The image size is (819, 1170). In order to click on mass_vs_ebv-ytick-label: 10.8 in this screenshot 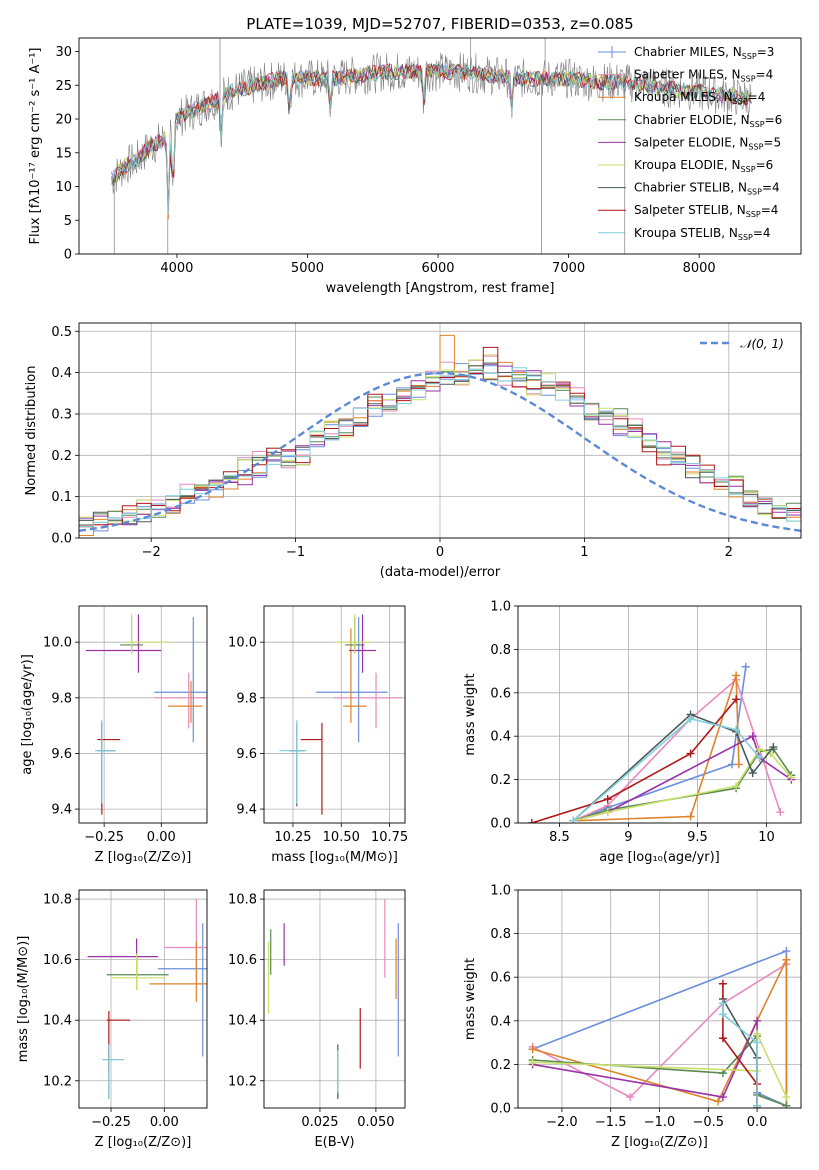, I will do `click(242, 900)`.